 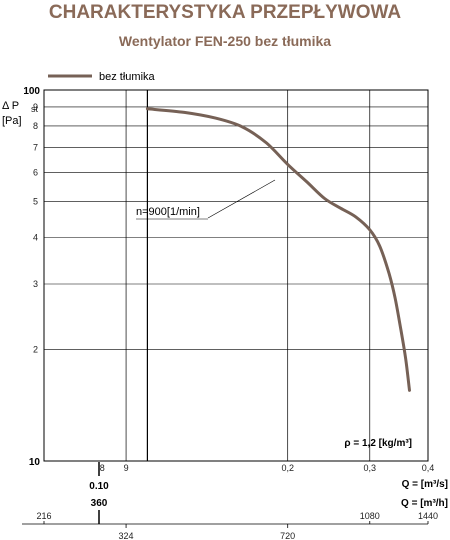 What do you see at coordinates (20, 113) in the screenshot?
I see `y-axis-title: Δ P st [Pa]` at bounding box center [20, 113].